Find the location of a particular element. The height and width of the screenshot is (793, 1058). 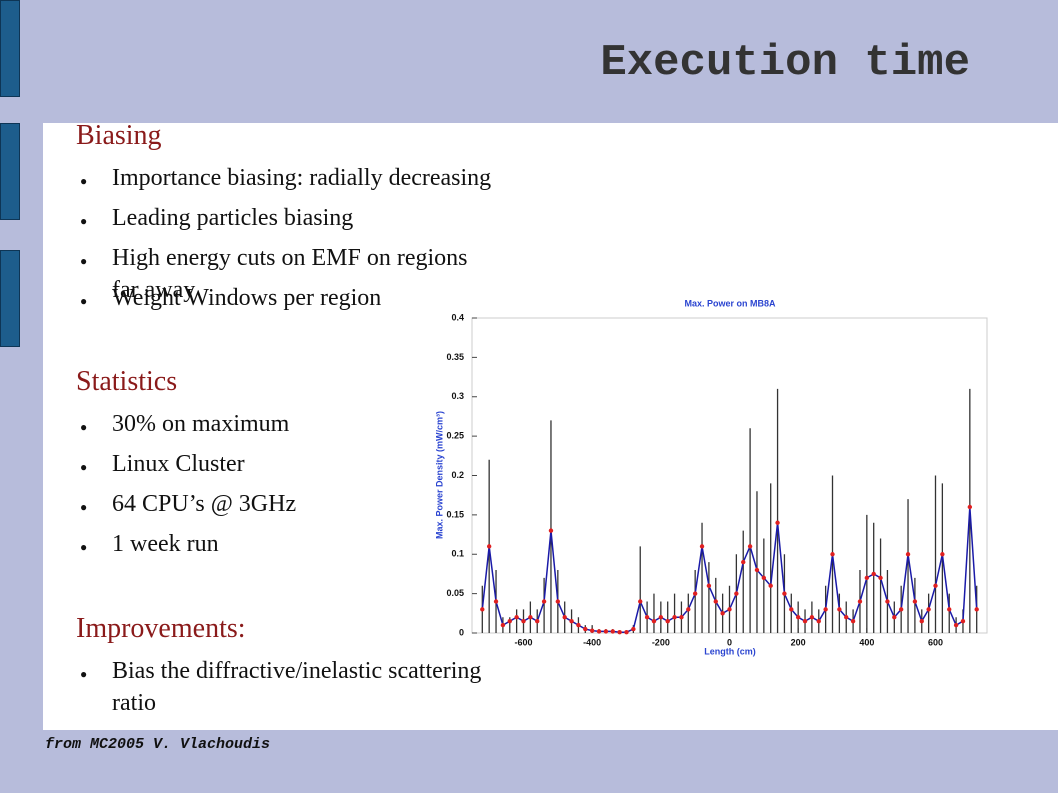

y-tick-label: 0.4 is located at coordinates (457, 317).